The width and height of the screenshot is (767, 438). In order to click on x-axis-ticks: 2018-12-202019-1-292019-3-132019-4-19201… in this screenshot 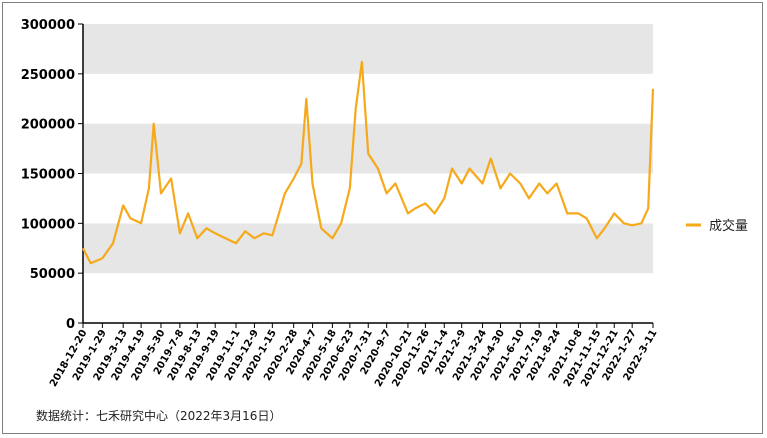, I will do `click(354, 356)`.